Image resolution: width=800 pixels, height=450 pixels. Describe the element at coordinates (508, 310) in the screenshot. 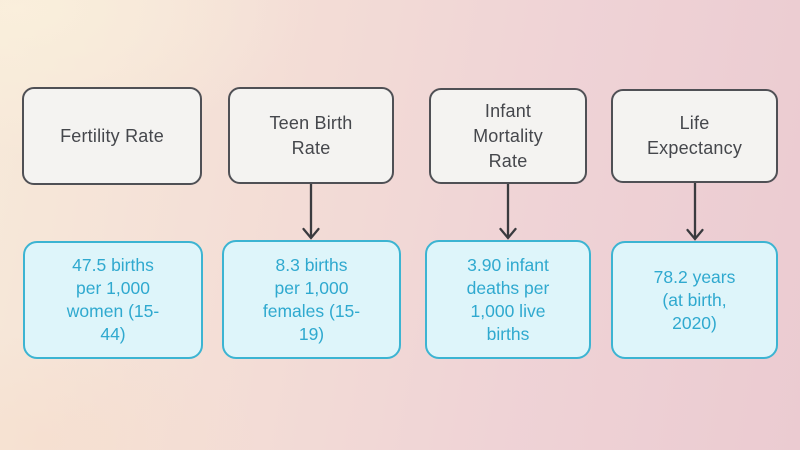

I see `value-line: 1,000 live` at that location.